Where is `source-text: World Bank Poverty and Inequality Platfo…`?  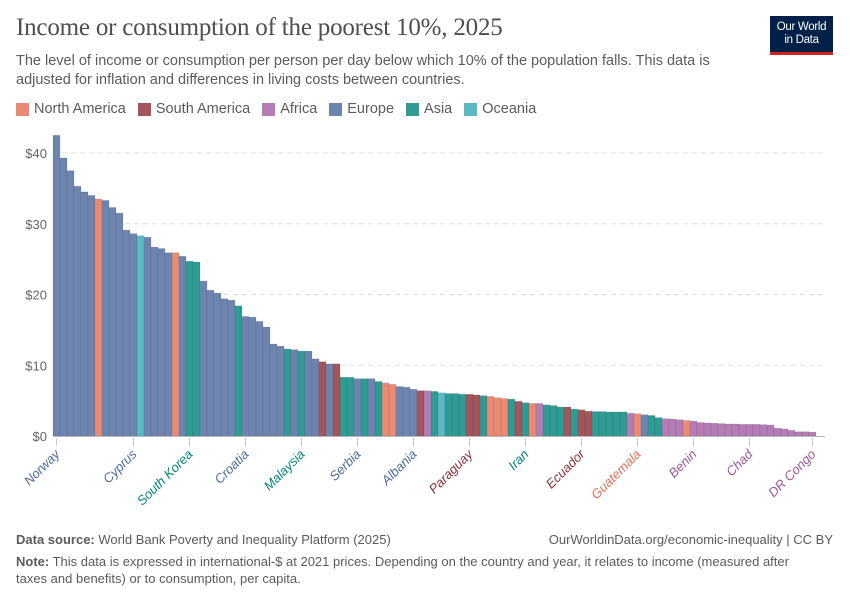
source-text: World Bank Poverty and Inequality Platfo… is located at coordinates (244, 539).